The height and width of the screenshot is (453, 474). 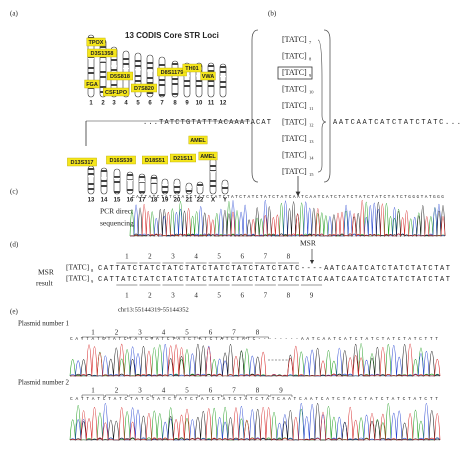 What do you see at coordinates (281, 391) in the screenshot?
I see `repeat-number: 9` at bounding box center [281, 391].